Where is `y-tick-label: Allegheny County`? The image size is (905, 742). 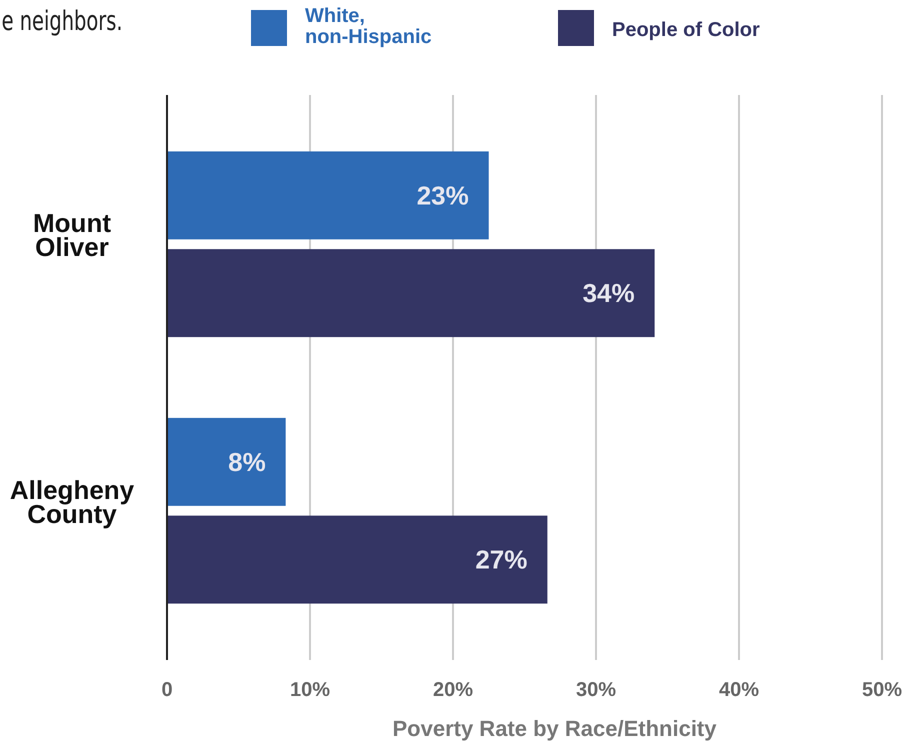
y-tick-label: Allegheny County is located at coordinates (72, 501).